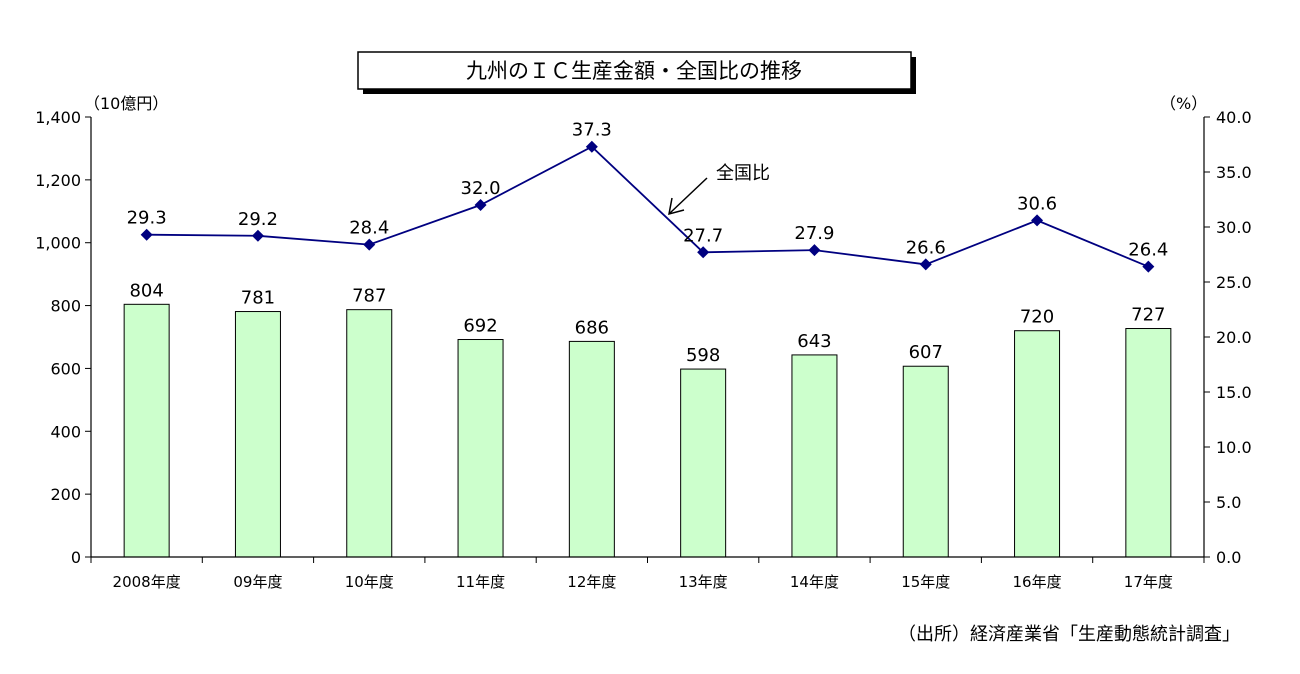  I want to click on bar-value-label-9: 727, so click(1148, 315).